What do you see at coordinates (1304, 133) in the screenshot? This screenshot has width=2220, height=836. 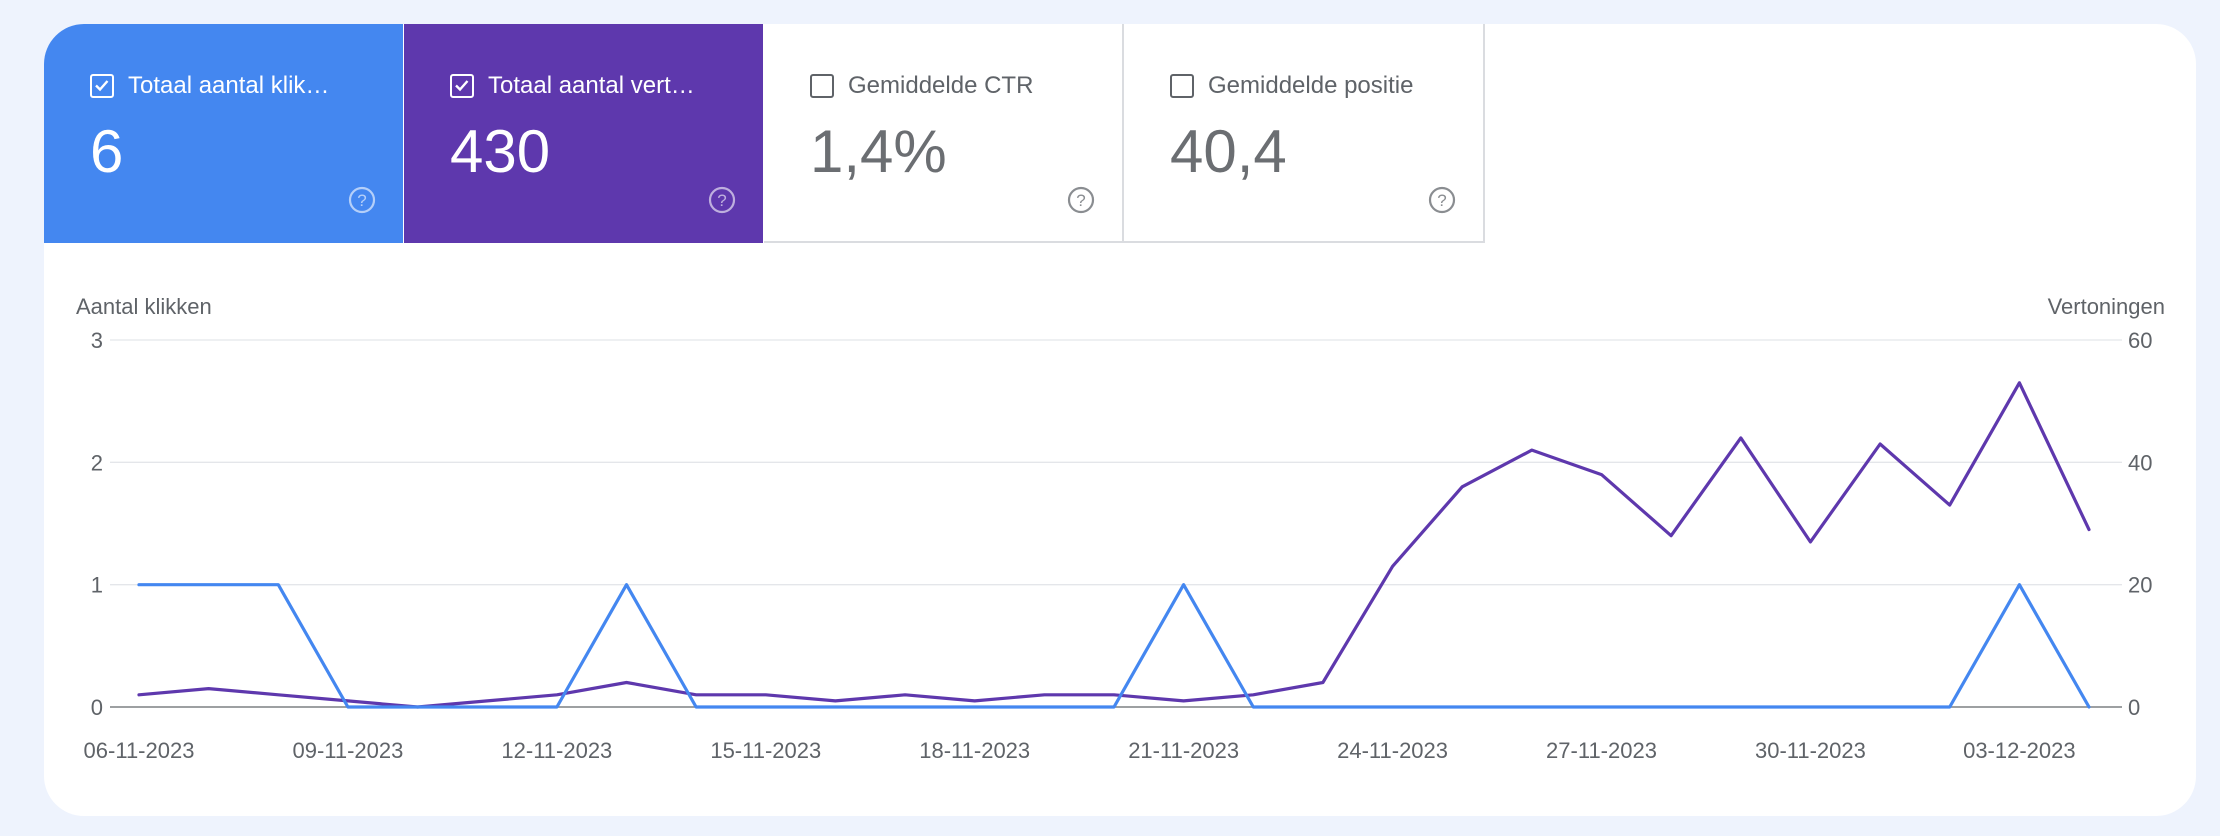 I see `metric-average-position: Gemiddelde positie 40,4 ?` at bounding box center [1304, 133].